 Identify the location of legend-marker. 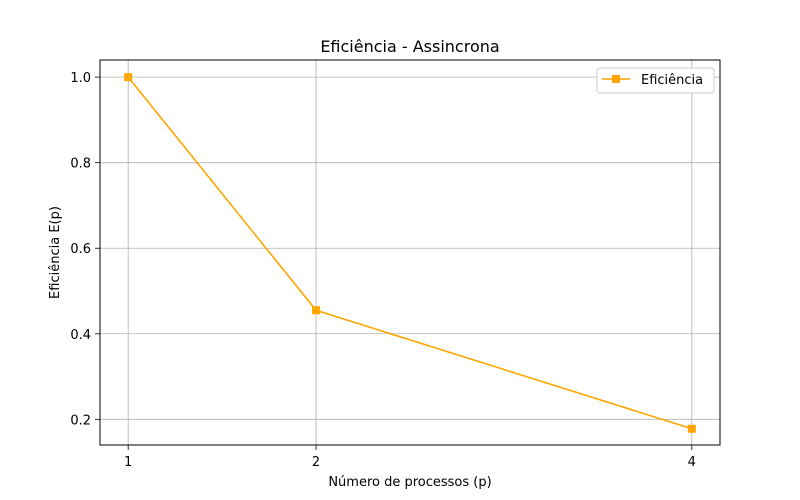
(616, 79).